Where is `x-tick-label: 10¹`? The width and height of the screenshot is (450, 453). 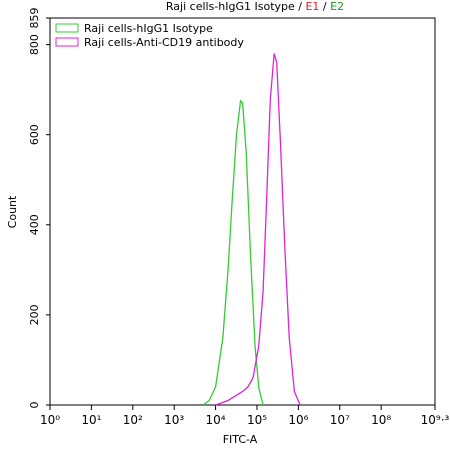
x-tick-label: 10¹ is located at coordinates (91, 420).